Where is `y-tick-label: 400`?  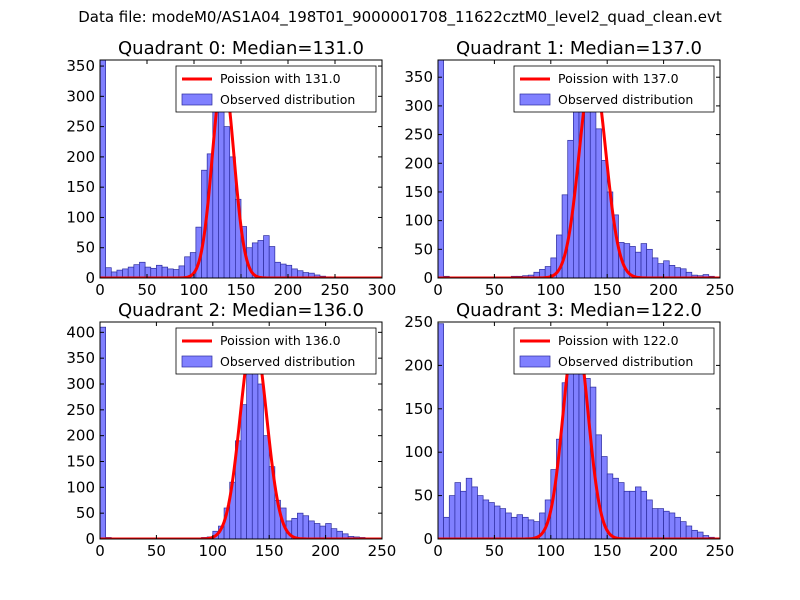 y-tick-label: 400 is located at coordinates (80, 332).